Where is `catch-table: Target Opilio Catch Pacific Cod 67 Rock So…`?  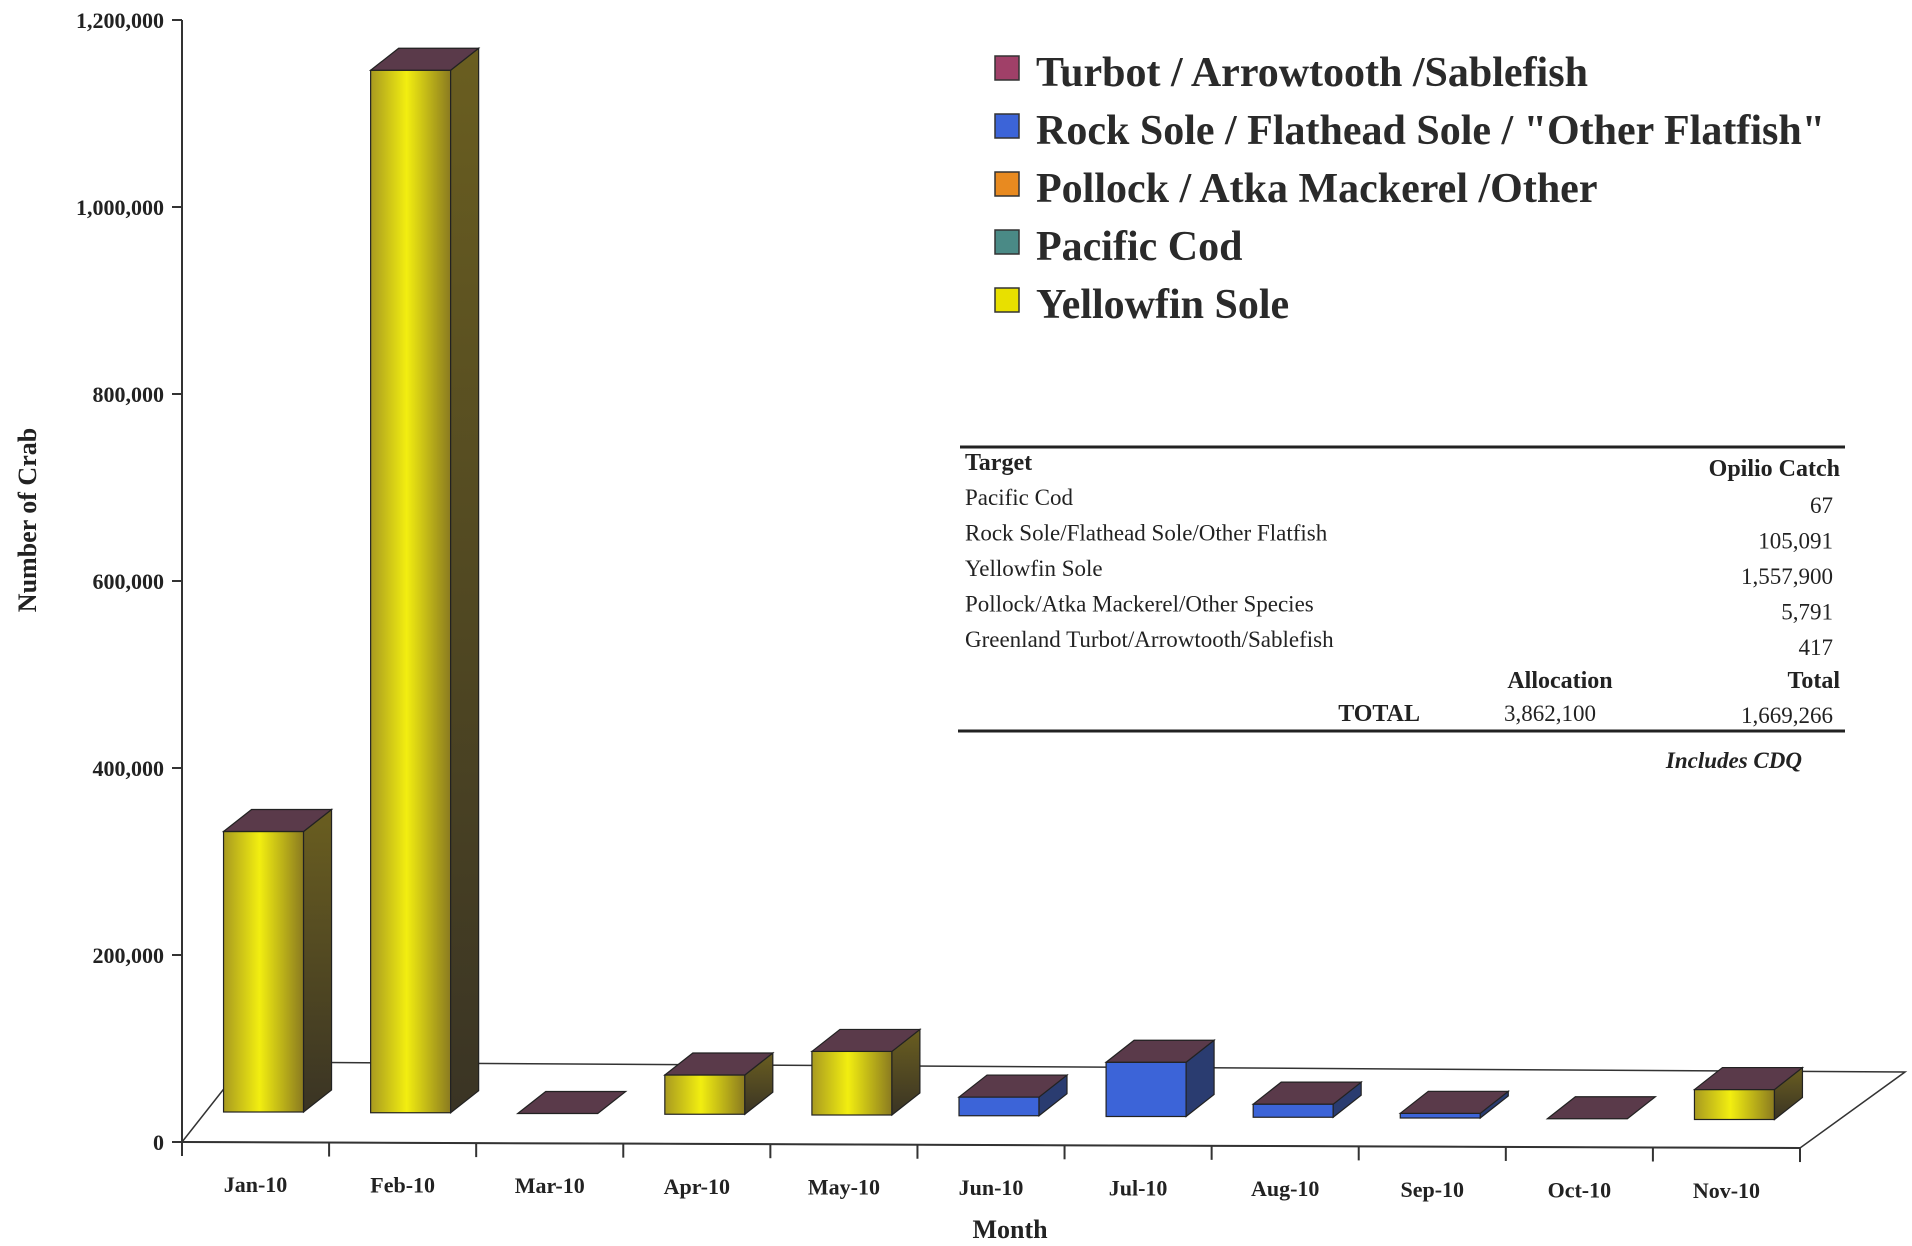 catch-table: Target Opilio Catch Pacific Cod 67 Rock So… is located at coordinates (1401, 609).